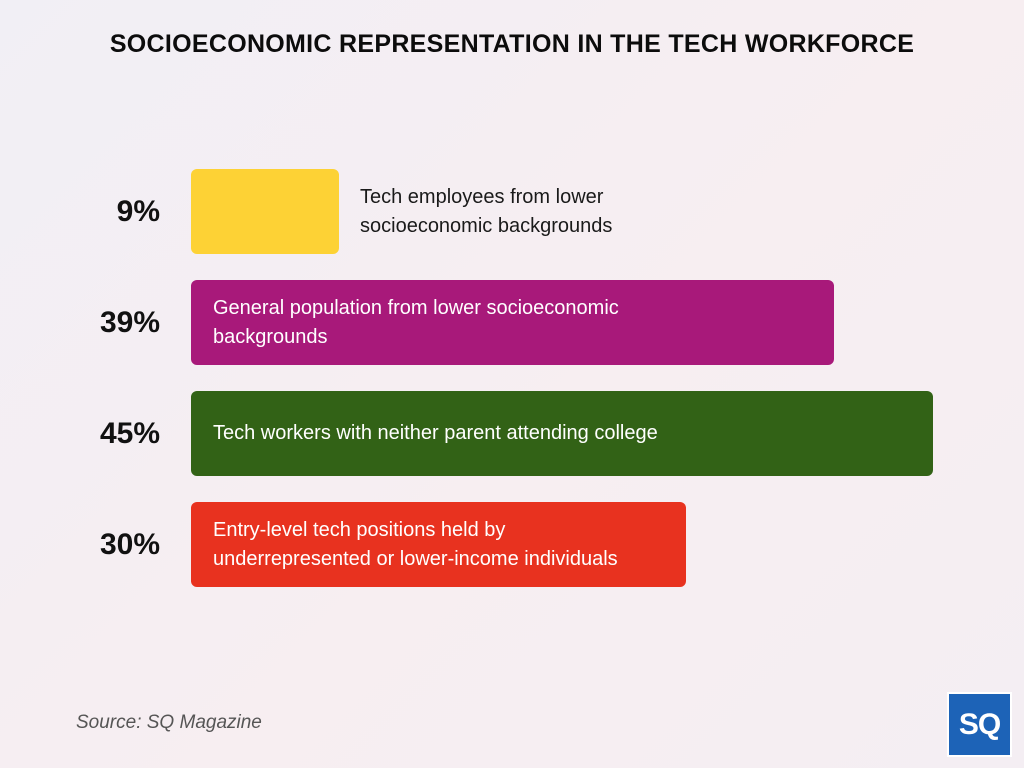 This screenshot has height=768, width=1024. What do you see at coordinates (979, 724) in the screenshot?
I see `sq-logo: SQ` at bounding box center [979, 724].